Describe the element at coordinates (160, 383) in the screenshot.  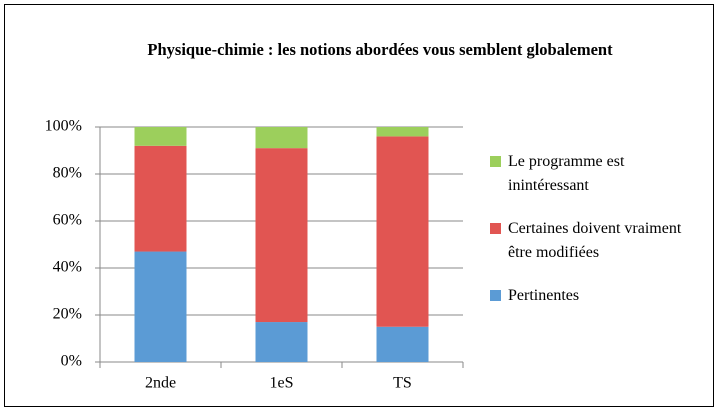
I see `x-tick-label: 2nde` at that location.